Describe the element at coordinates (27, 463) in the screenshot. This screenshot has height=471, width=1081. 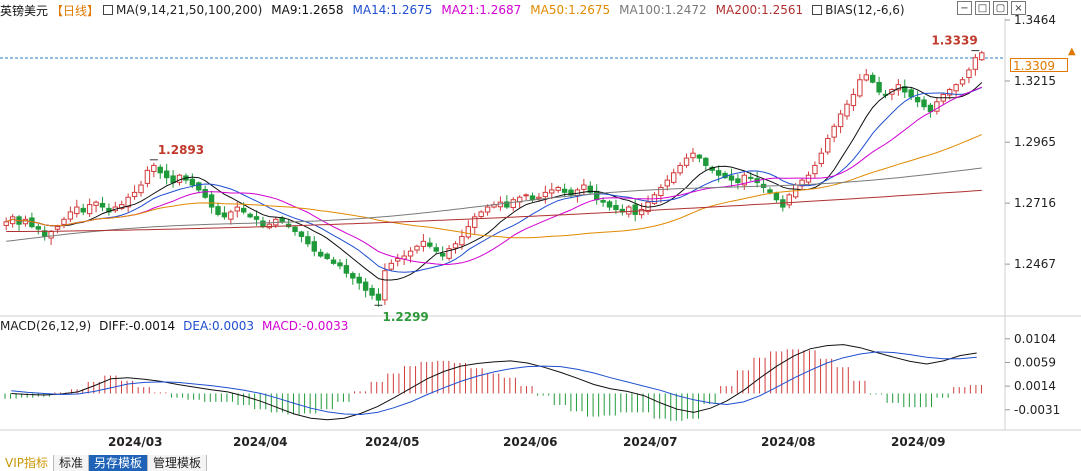
I see `tab-vip-indicator: VIP指标` at that location.